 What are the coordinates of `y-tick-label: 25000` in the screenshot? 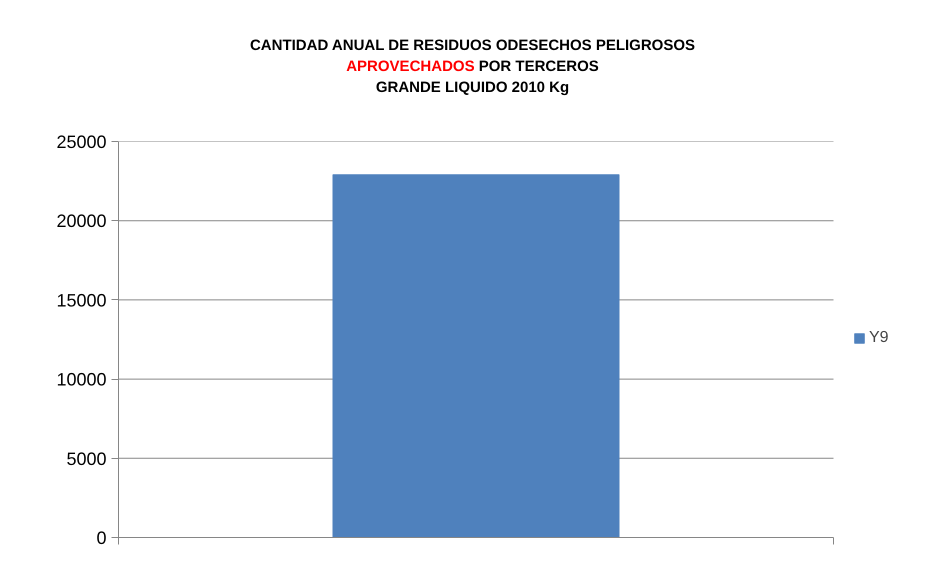 It's located at (81, 142).